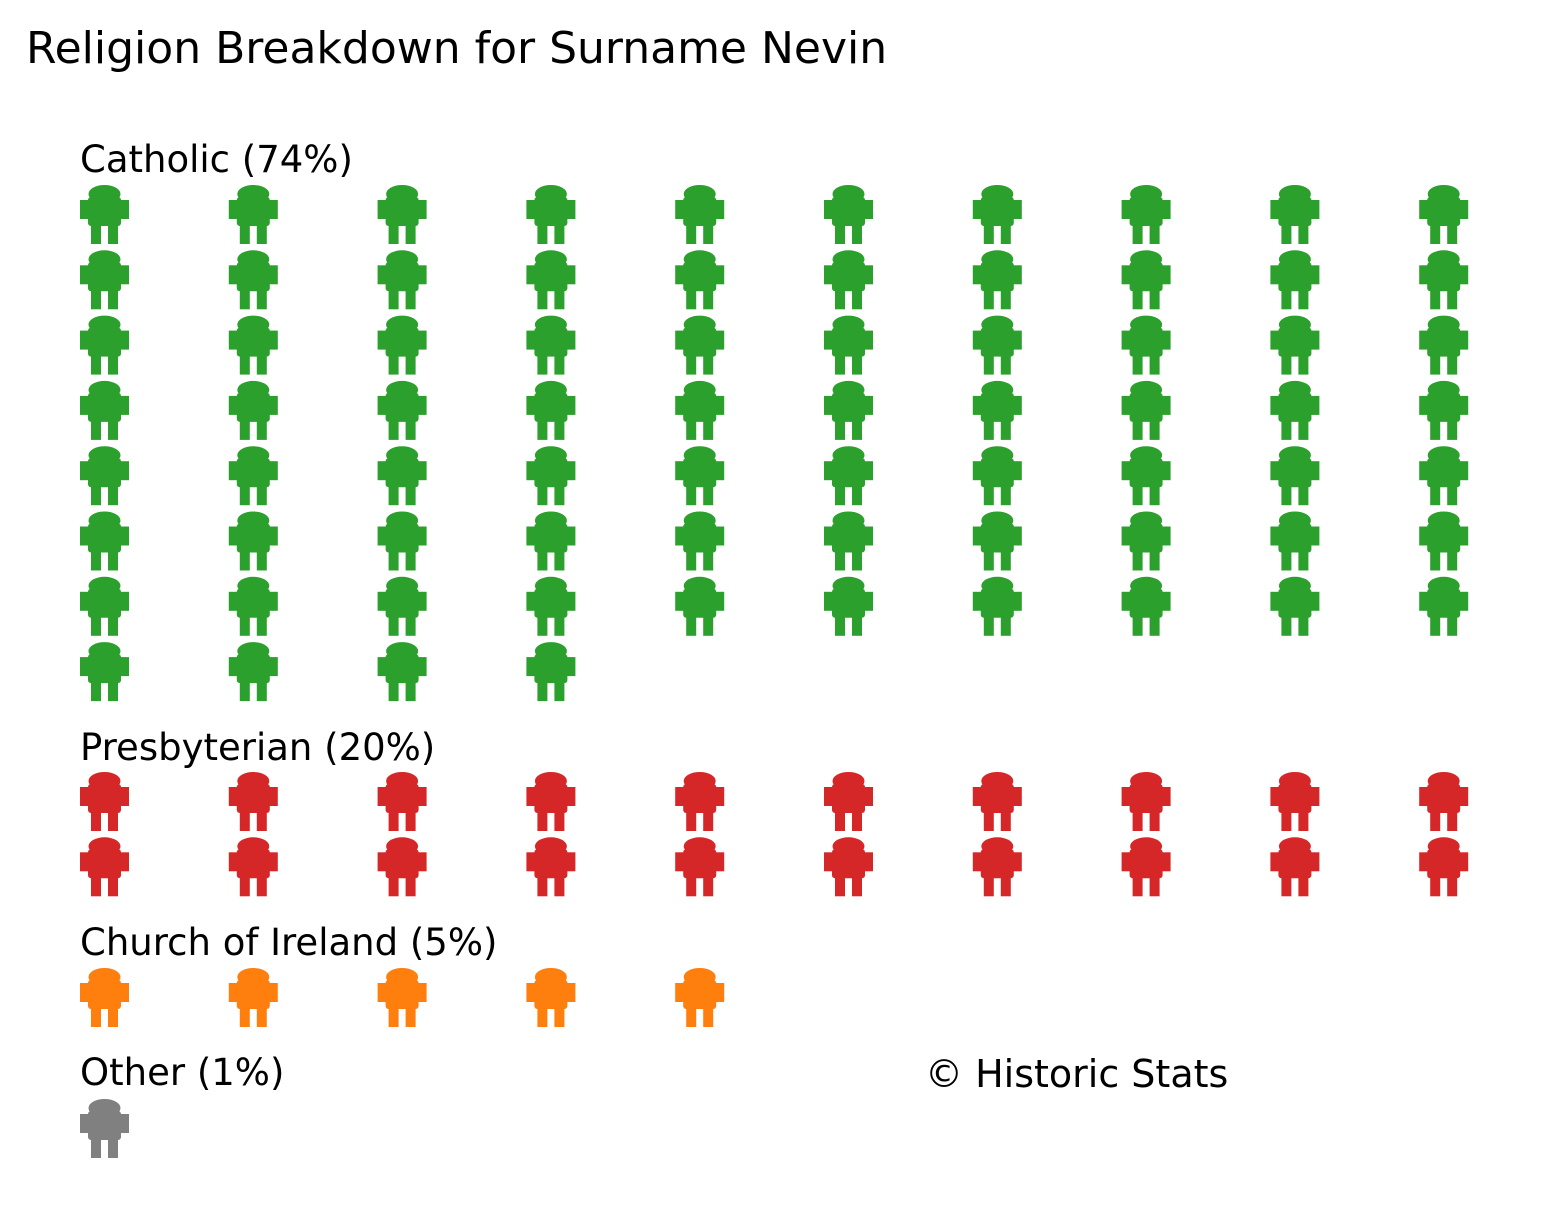 This screenshot has width=1548, height=1228. I want to click on category-label: Other (1%), so click(182, 1072).